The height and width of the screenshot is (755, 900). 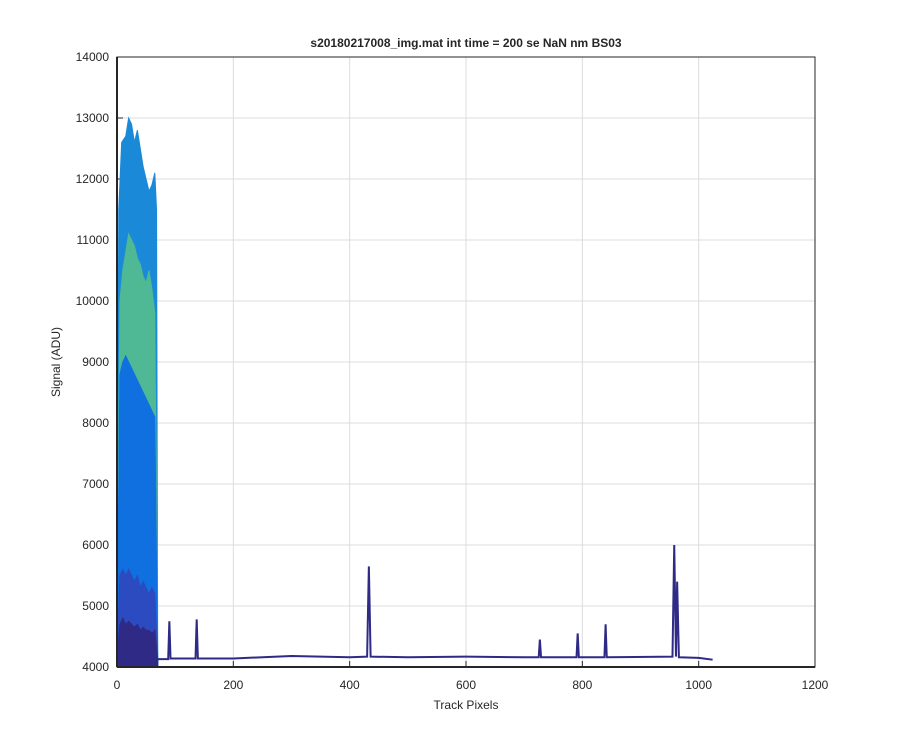 I want to click on y-tick-label: 4000, so click(x=95, y=667).